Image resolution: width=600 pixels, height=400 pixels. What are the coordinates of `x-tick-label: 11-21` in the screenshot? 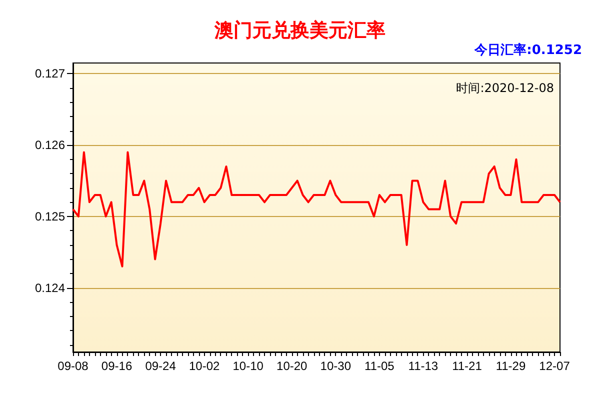 It's located at (467, 366).